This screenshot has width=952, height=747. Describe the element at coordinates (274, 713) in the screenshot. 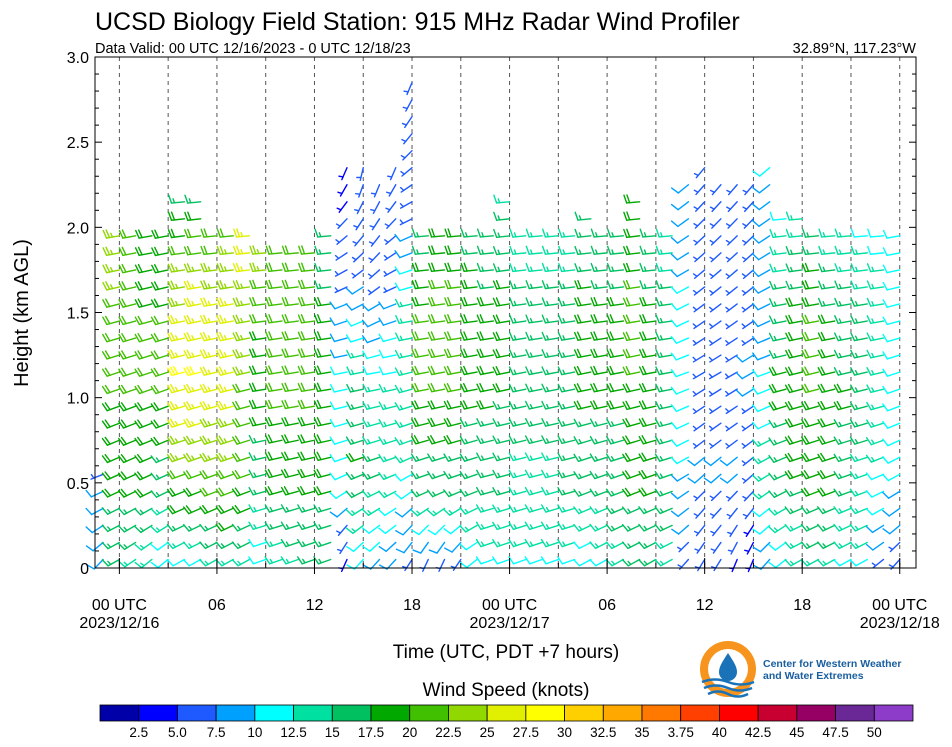

I see `colorbar-swatch` at that location.